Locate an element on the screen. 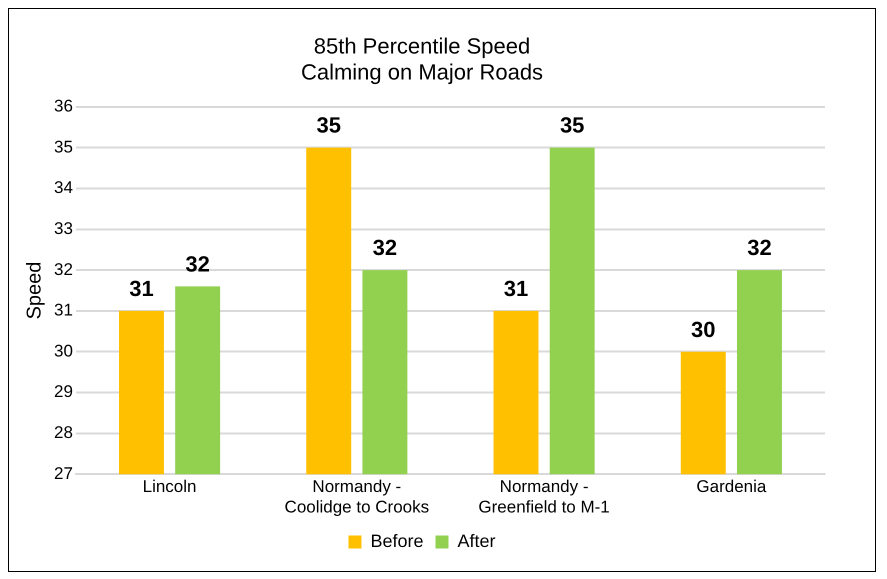  y-tick-label: 36 is located at coordinates (63, 106).